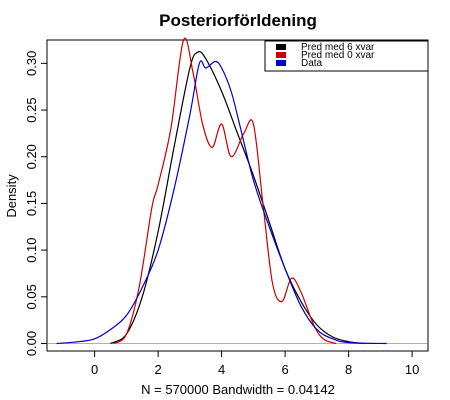 Image resolution: width=450 pixels, height=400 pixels. What do you see at coordinates (158, 369) in the screenshot?
I see `x-tick-label: 2` at bounding box center [158, 369].